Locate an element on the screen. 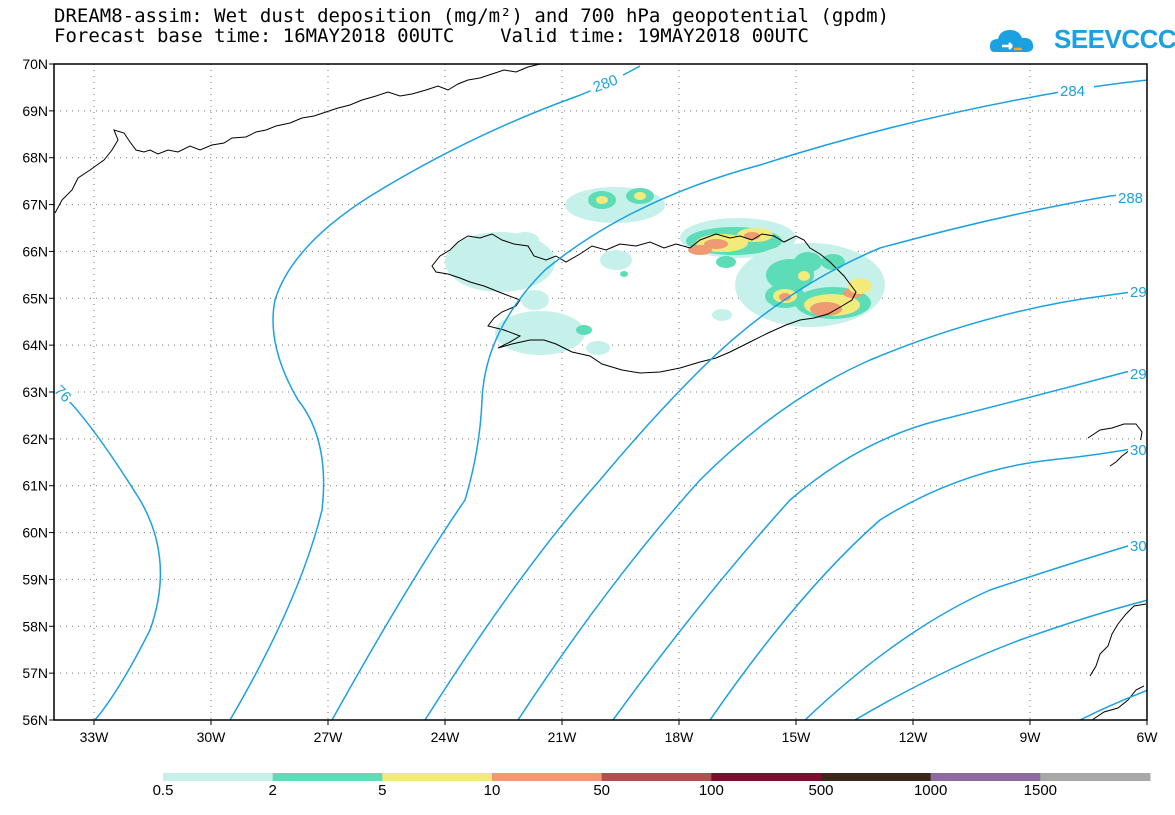  lon-label: 15W is located at coordinates (797, 737).